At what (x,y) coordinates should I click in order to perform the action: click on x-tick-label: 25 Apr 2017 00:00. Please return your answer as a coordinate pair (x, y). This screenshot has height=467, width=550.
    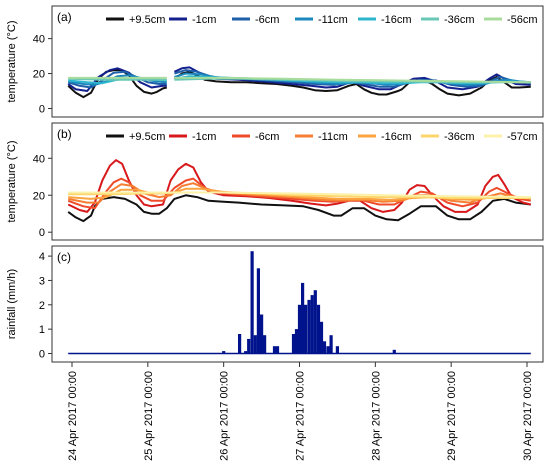
    Looking at the image, I should click on (149, 416).